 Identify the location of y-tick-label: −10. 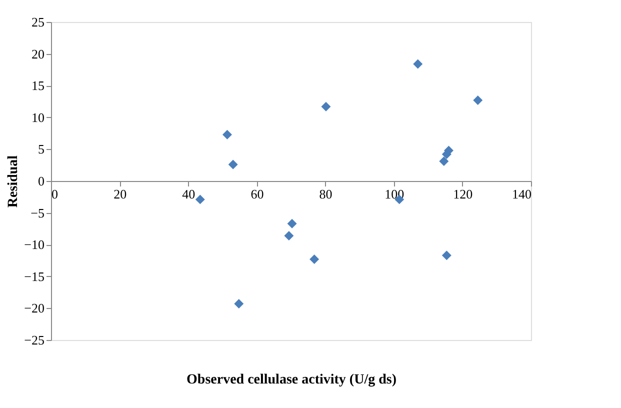
(34, 244).